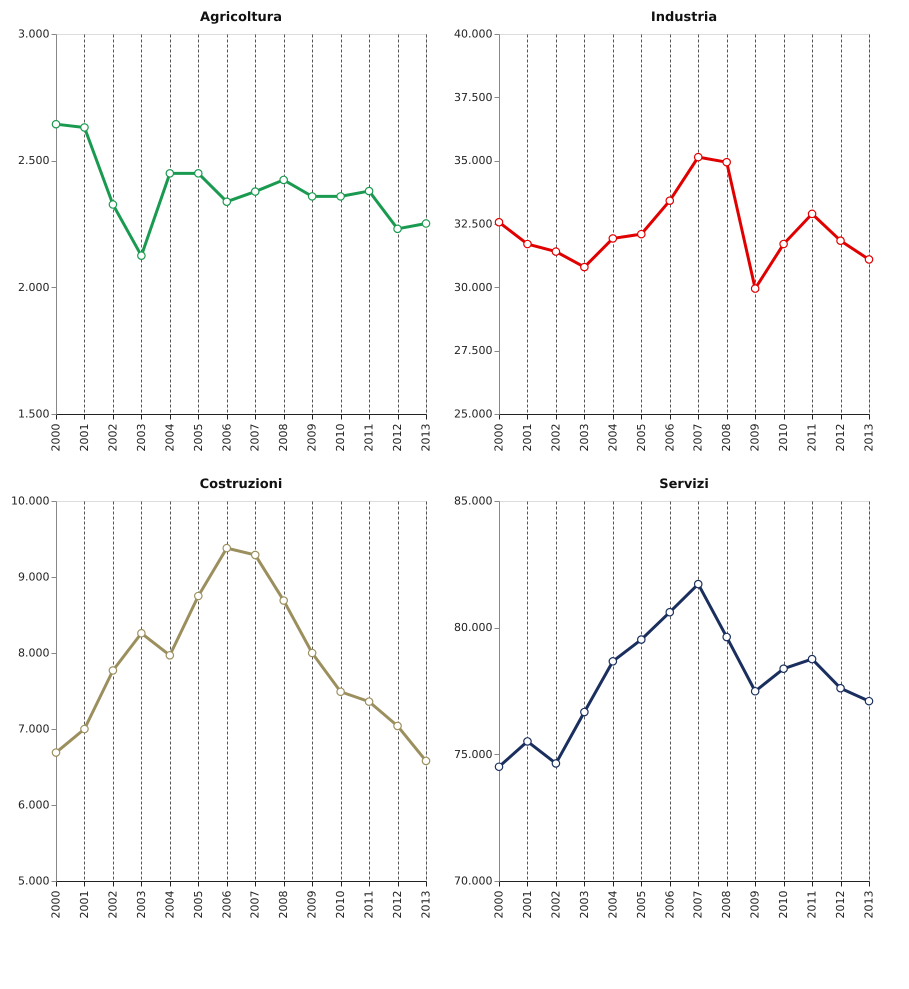  What do you see at coordinates (473, 627) in the screenshot?
I see `y-tick-label: 80.000` at bounding box center [473, 627].